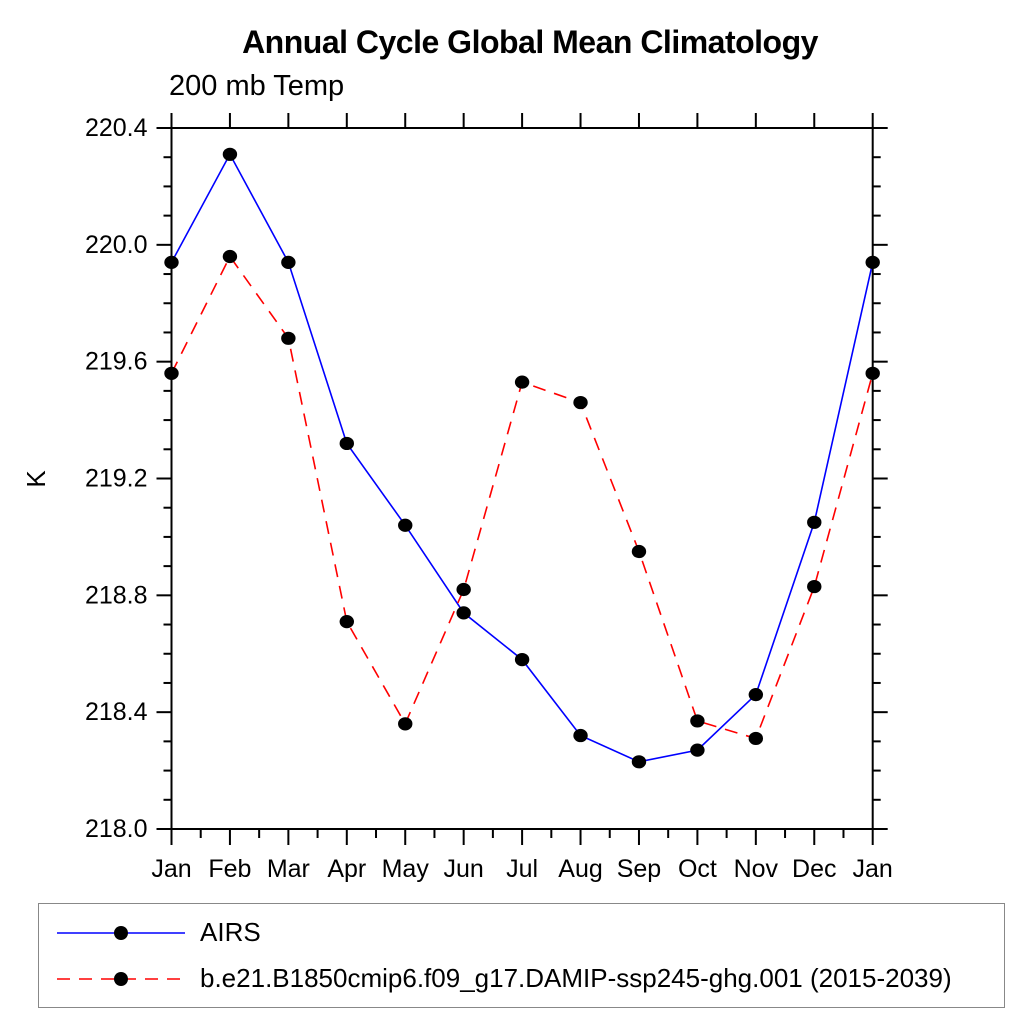 Image resolution: width=1024 pixels, height=1024 pixels. What do you see at coordinates (522, 869) in the screenshot?
I see `x-tick-label: Jul` at bounding box center [522, 869].